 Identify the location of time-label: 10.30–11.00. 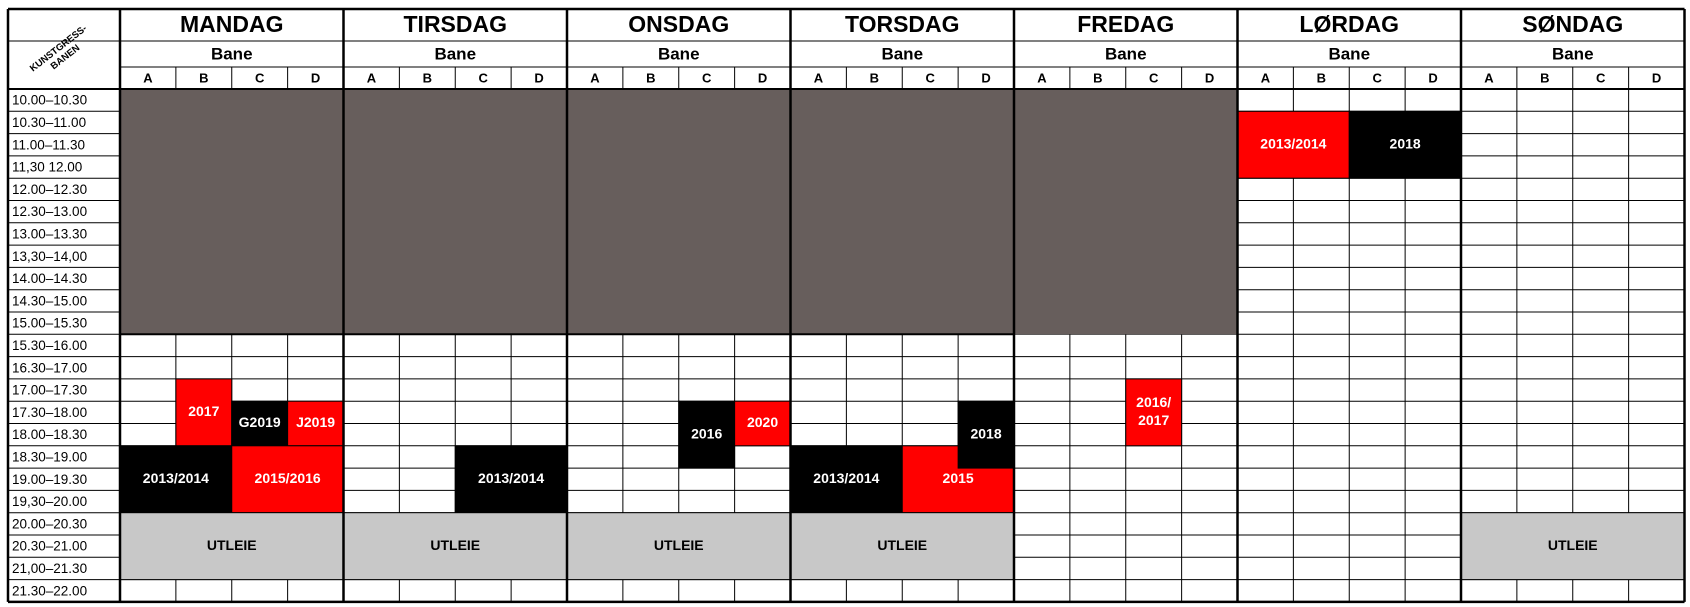
(49, 122).